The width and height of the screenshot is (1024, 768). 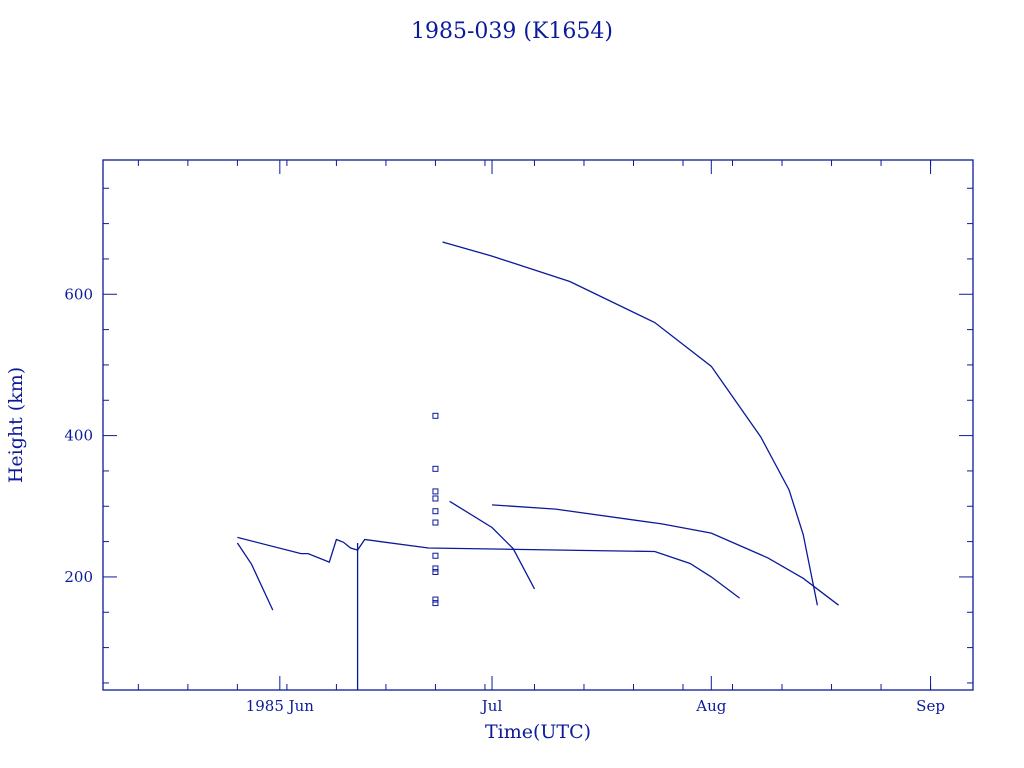 I want to click on y-axis-label: Height (km), so click(x=16, y=425).